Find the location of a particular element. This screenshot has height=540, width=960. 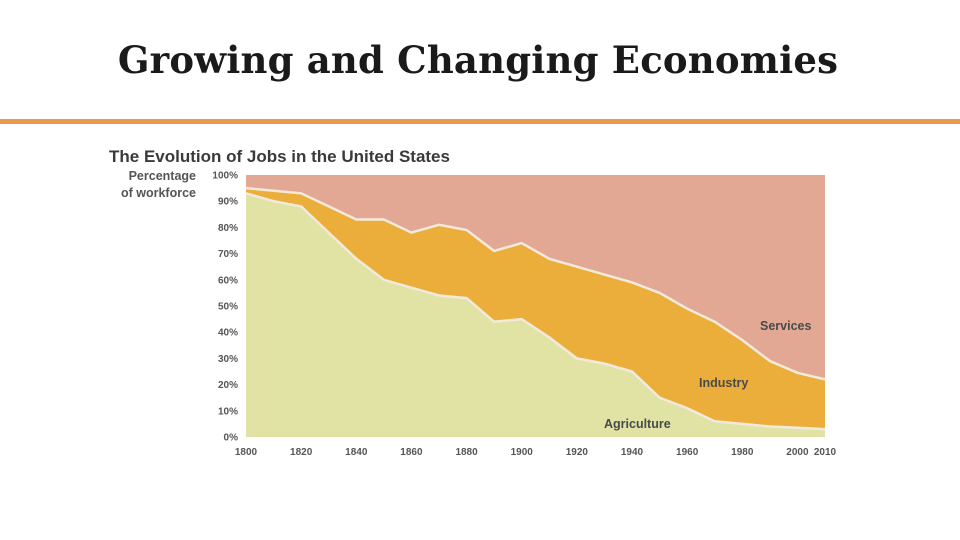

slide-title: Growing and Changing Economies is located at coordinates (478, 60).